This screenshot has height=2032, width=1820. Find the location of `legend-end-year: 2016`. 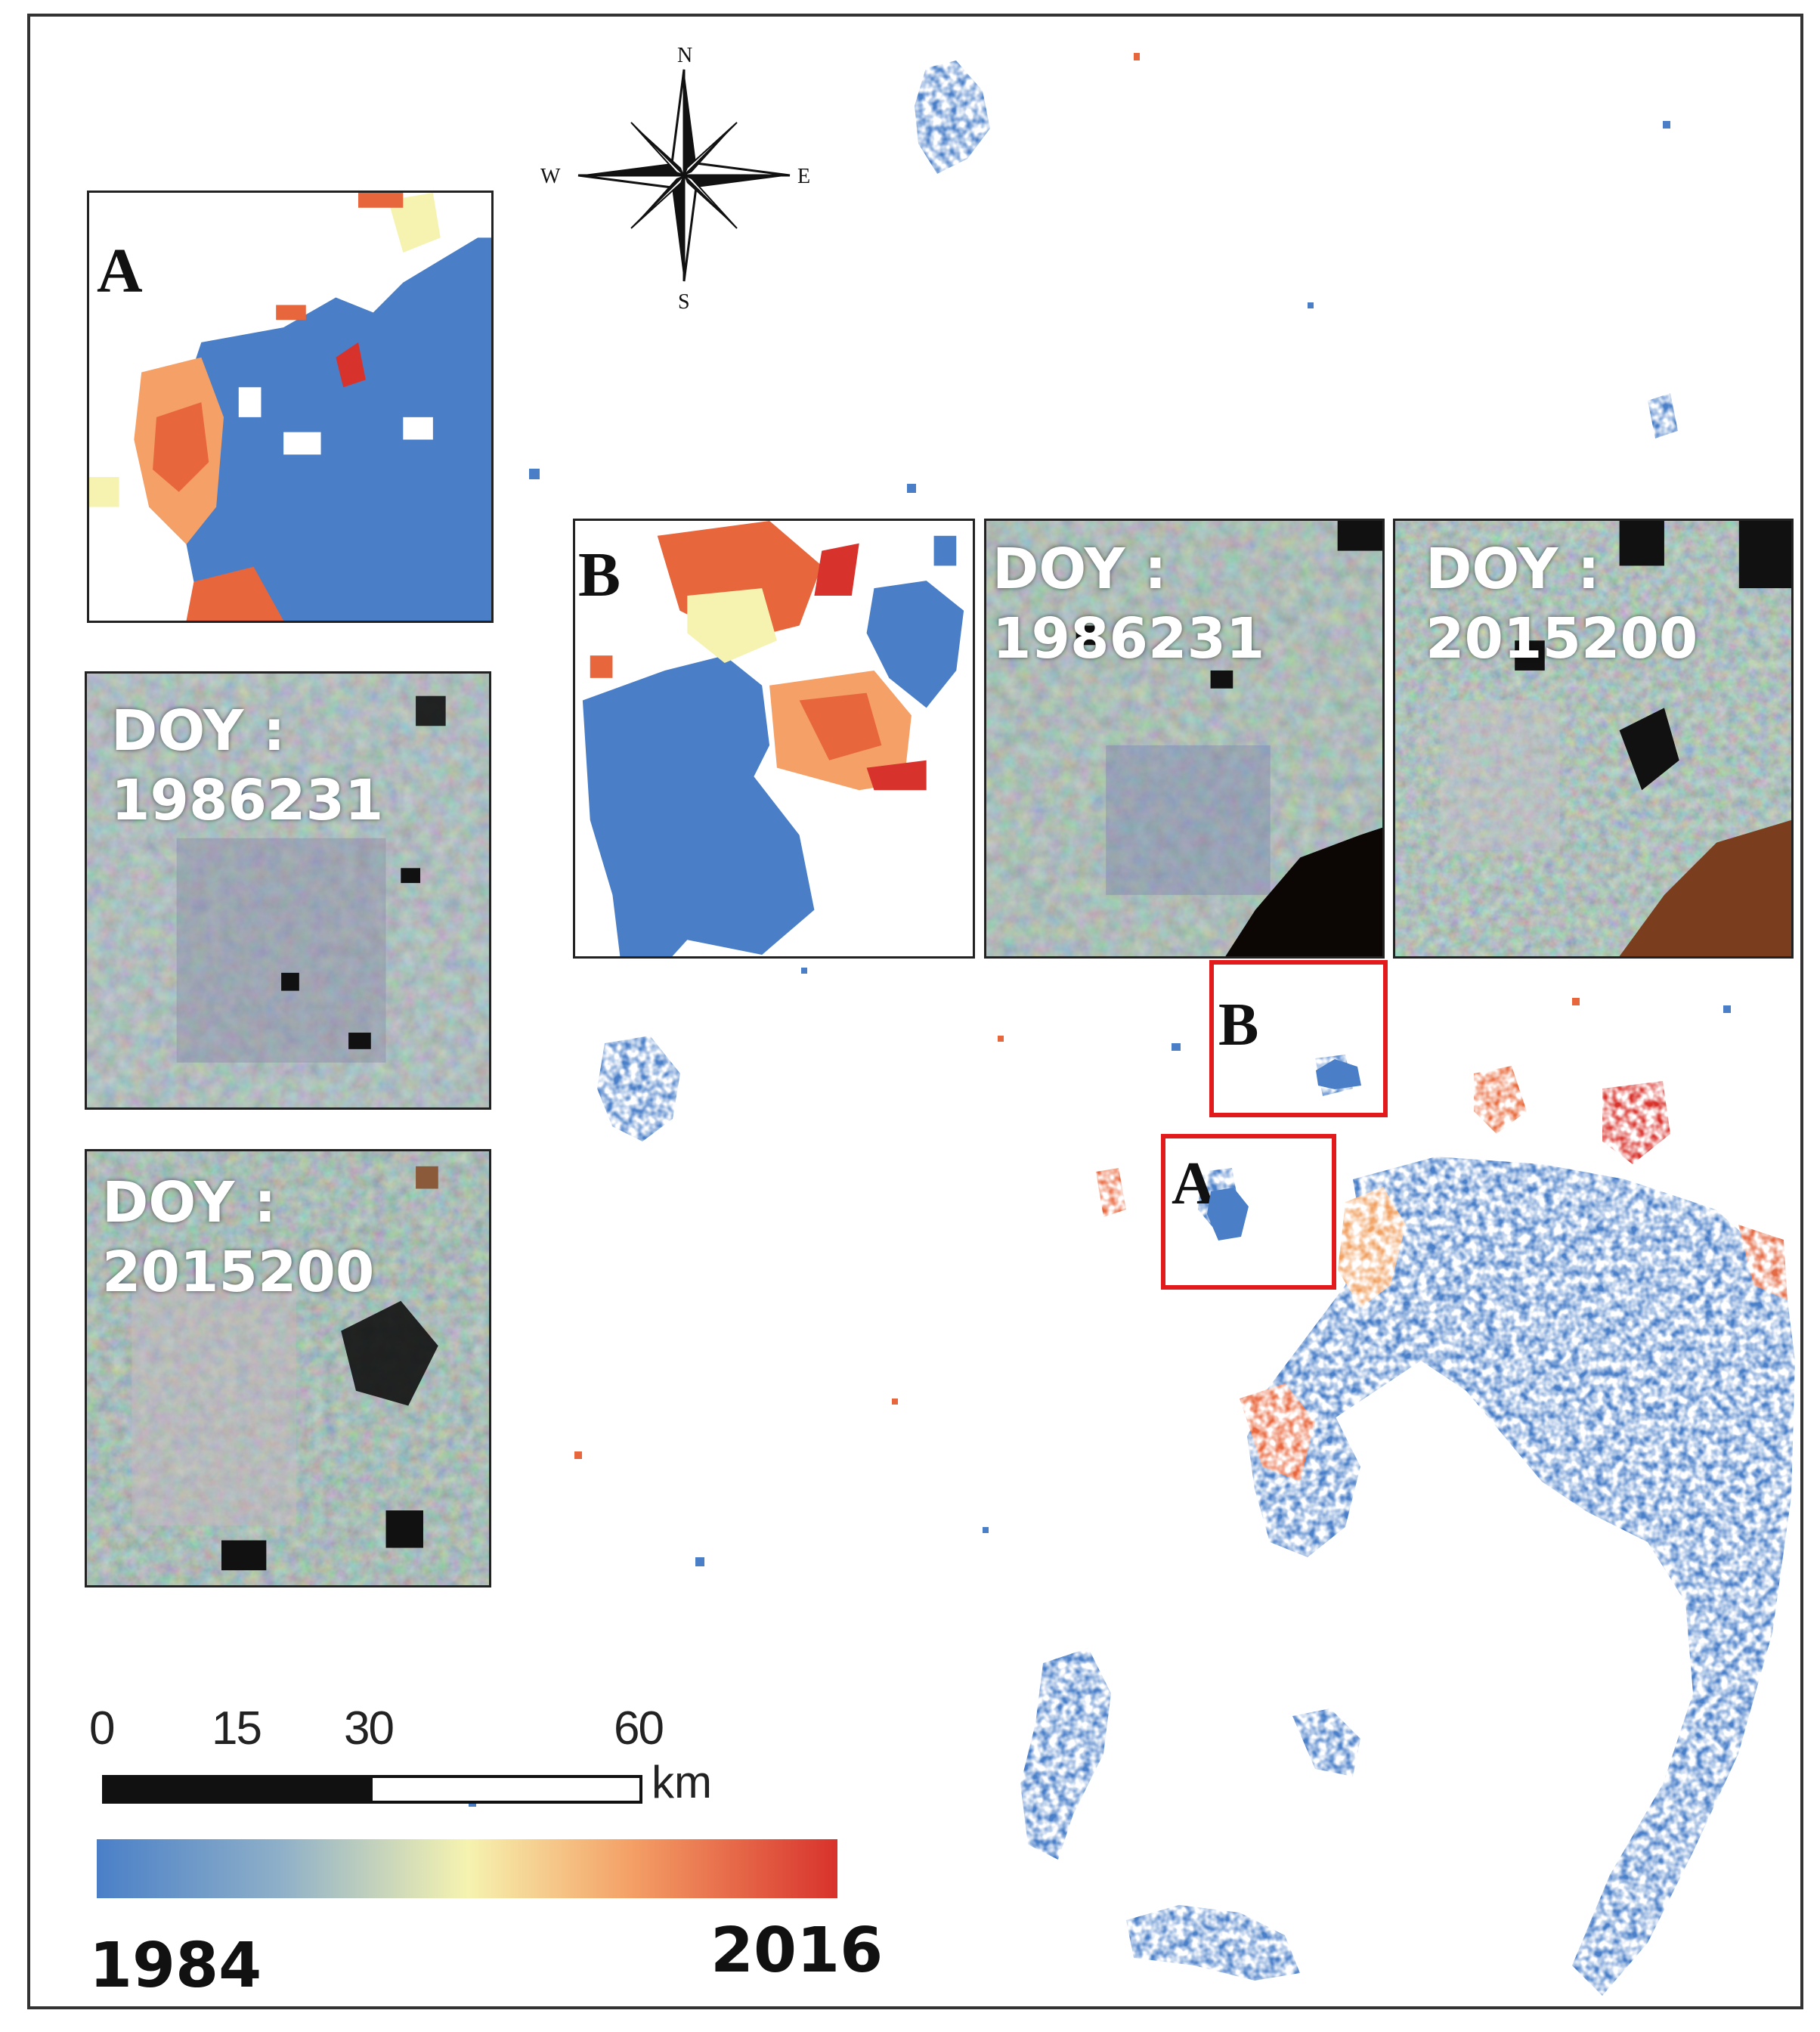

legend-end-year: 2016 is located at coordinates (797, 1951).